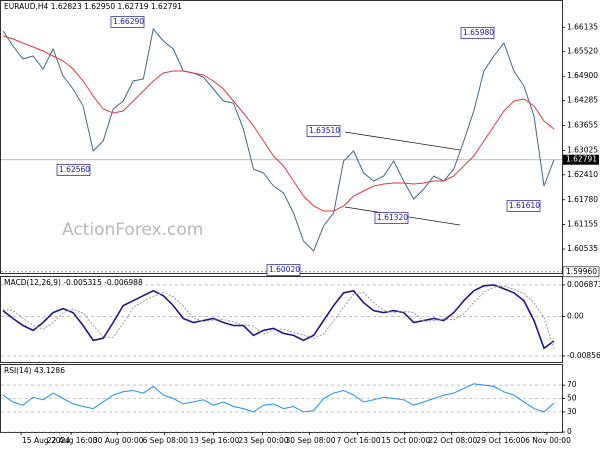  I want to click on y-tick-label: 1.63025, so click(582, 149).